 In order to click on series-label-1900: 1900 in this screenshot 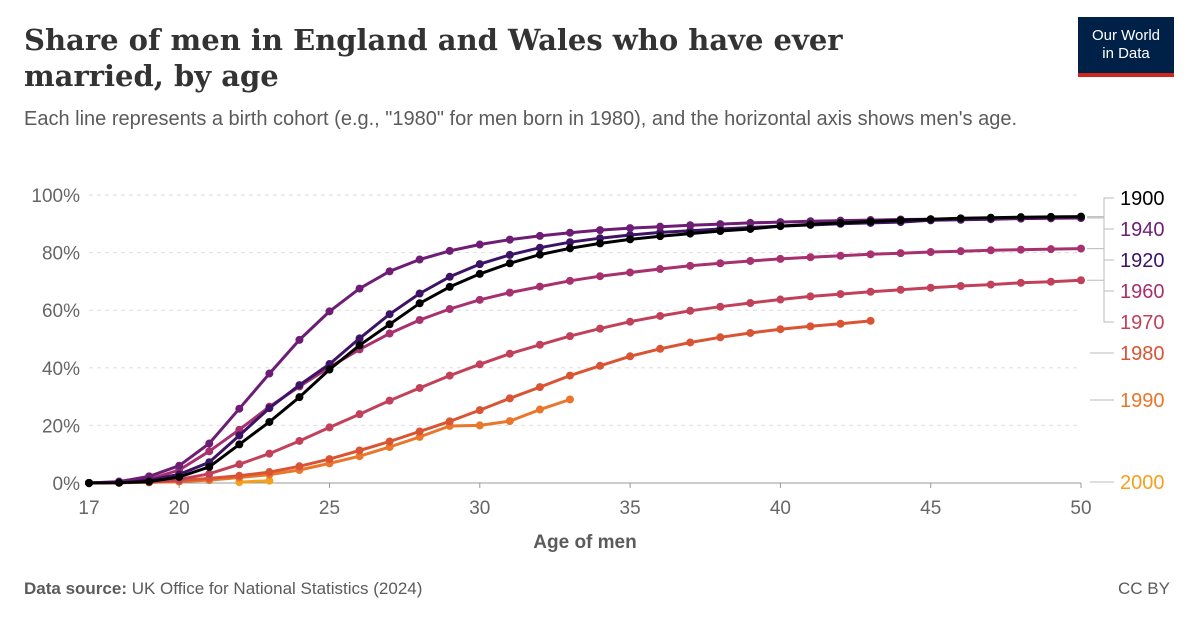, I will do `click(1142, 199)`.